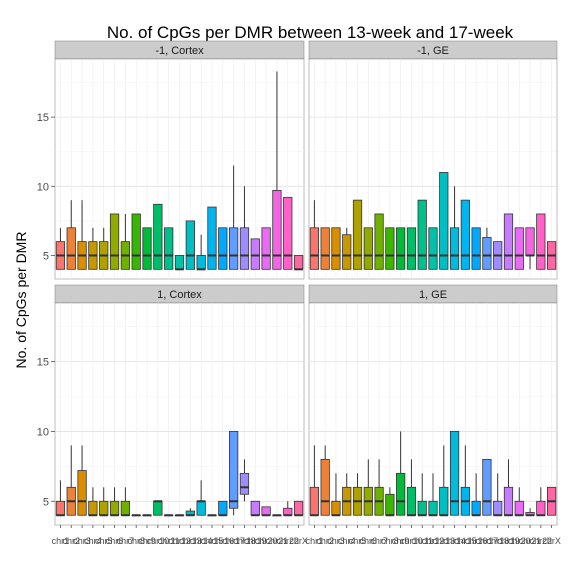 Image resolution: width=576 pixels, height=576 pixels. Describe the element at coordinates (104, 541) in the screenshot. I see `x-tick-label: chr5` at that location.